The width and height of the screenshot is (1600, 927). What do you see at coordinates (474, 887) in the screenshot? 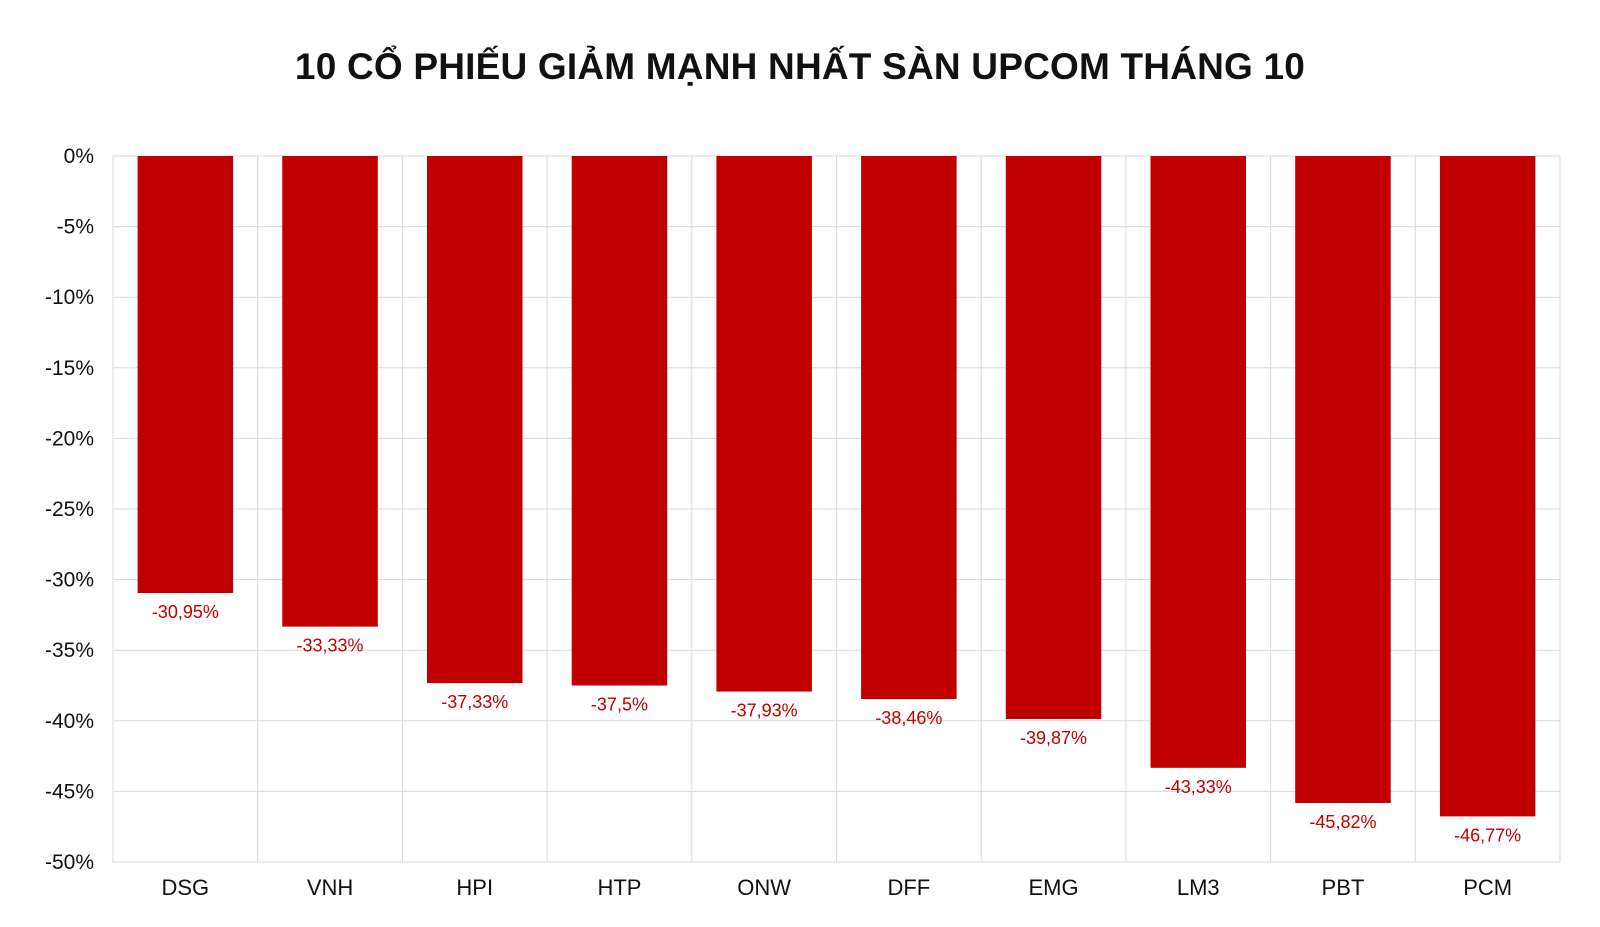
I see `x-category-label: HPI` at bounding box center [474, 887].